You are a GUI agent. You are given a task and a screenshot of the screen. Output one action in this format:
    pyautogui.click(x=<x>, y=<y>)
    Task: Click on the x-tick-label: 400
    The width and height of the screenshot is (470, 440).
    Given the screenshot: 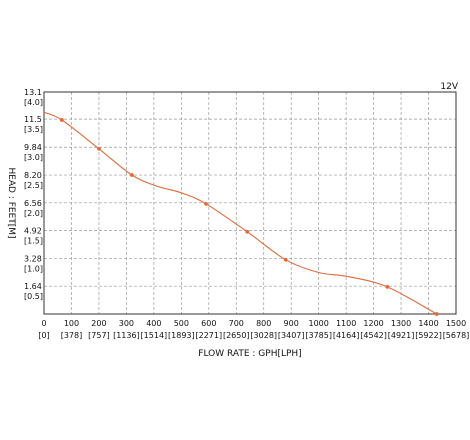 What is the action you would take?
    pyautogui.click(x=153, y=323)
    